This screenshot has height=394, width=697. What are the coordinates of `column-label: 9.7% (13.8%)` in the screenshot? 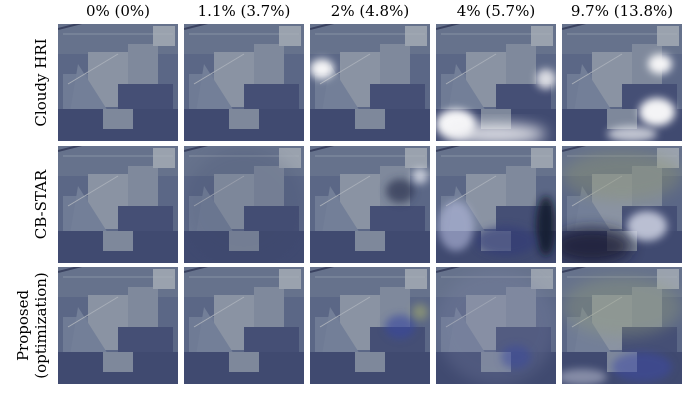 It's located at (622, 11).